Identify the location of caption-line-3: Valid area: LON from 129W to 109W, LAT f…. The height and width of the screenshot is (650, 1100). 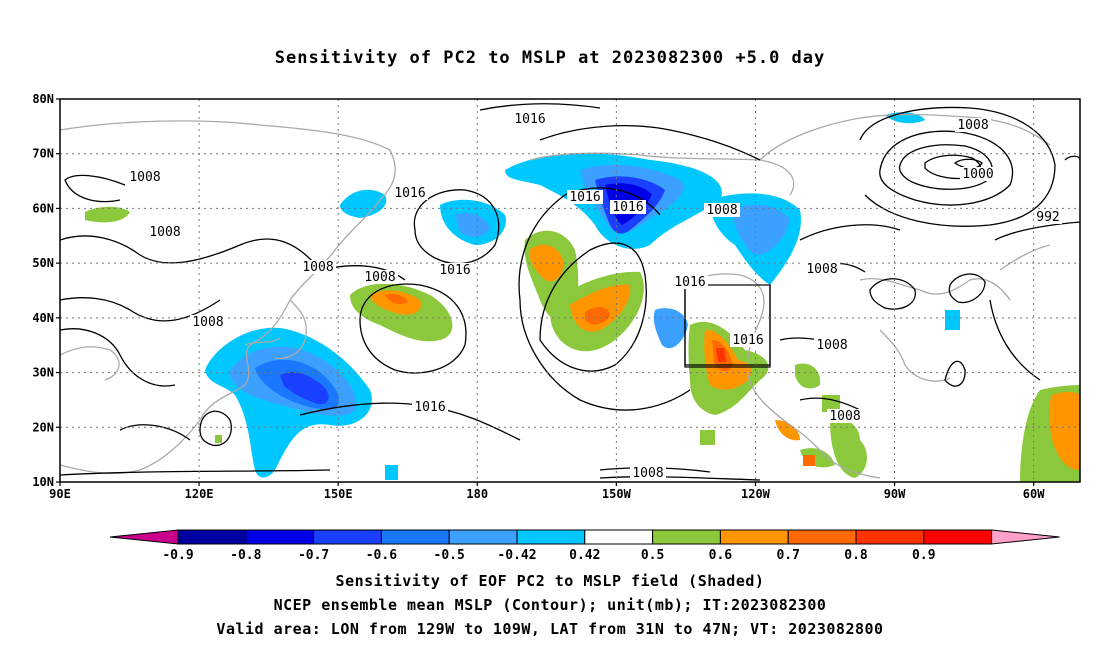
(550, 629).